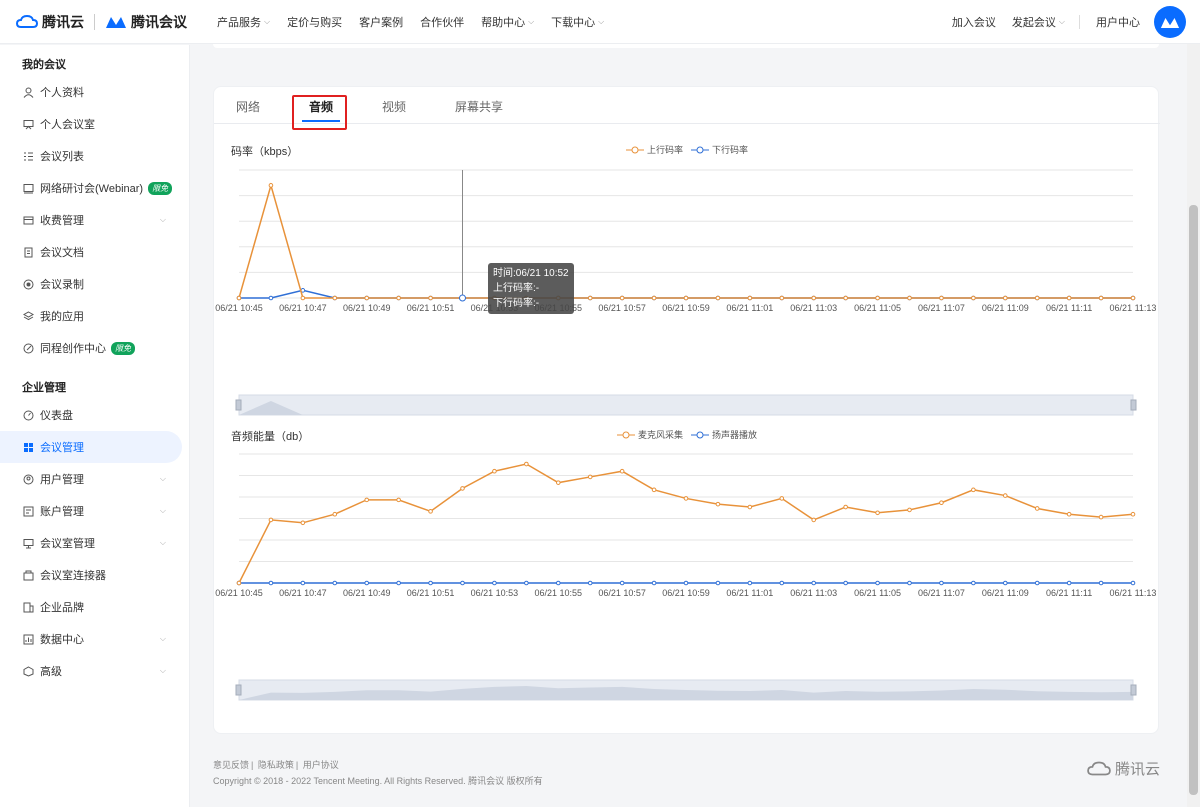 This screenshot has width=1200, height=807. Describe the element at coordinates (91, 415) in the screenshot. I see `sidebar-item-dashboard: 仪表盘` at that location.